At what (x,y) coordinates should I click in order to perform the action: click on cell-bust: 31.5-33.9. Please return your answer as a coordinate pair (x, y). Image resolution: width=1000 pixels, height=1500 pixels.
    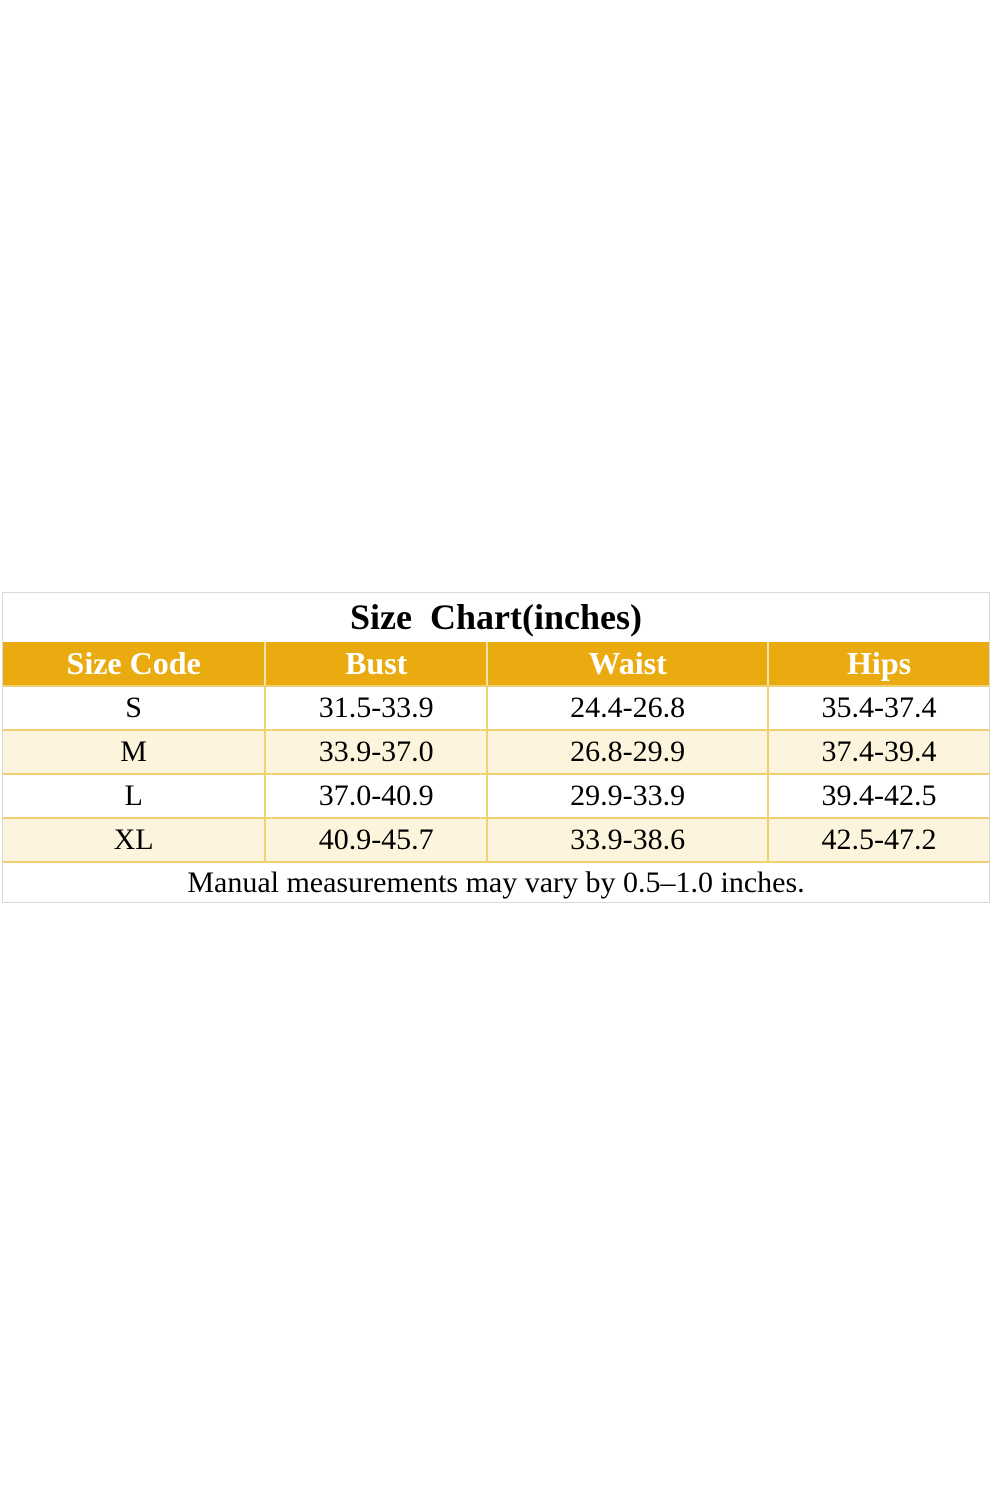
    Looking at the image, I should click on (376, 708).